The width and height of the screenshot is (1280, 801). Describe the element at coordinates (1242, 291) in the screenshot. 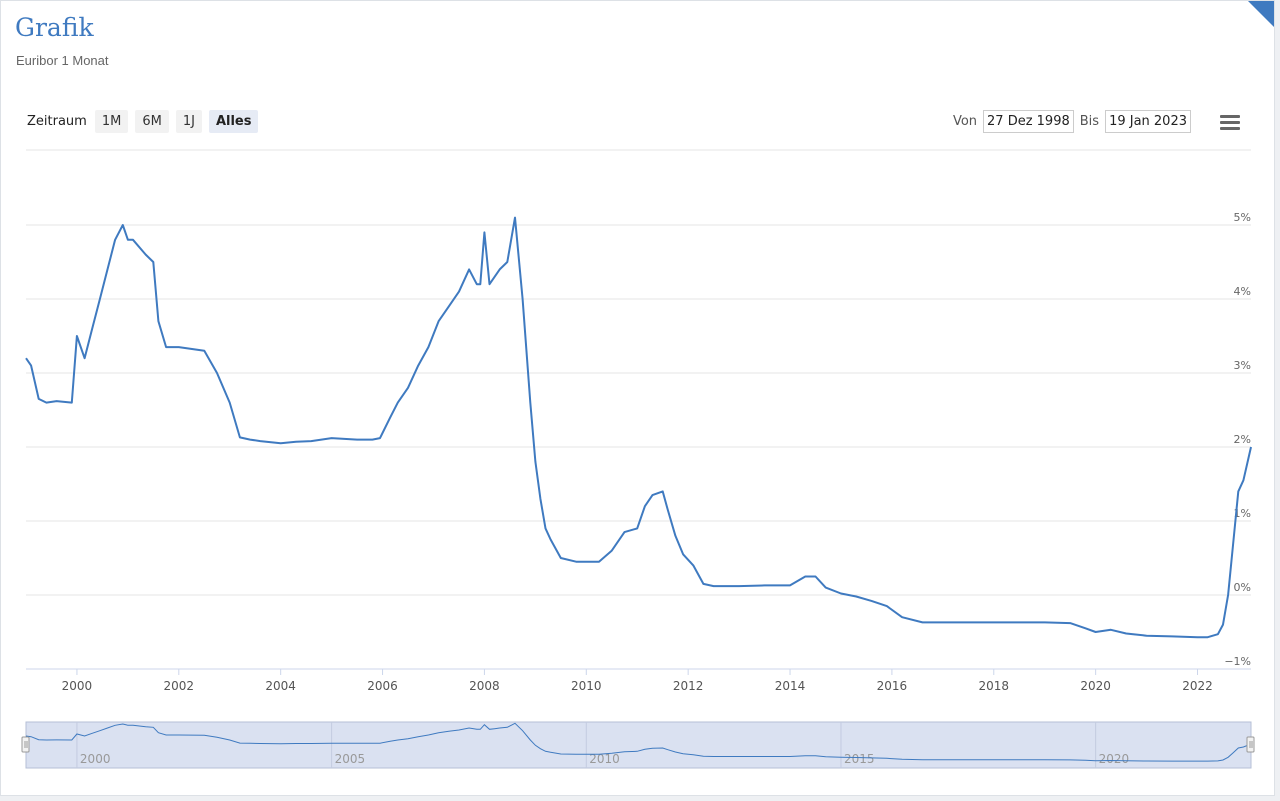

I see `y-tick-label: 4%` at that location.